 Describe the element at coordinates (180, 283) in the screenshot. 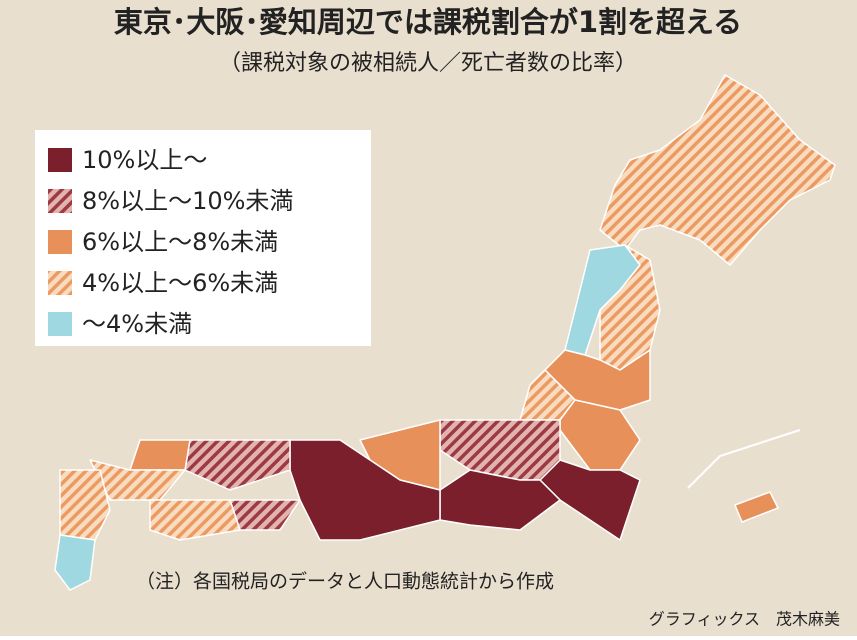

I see `legend-label: 4%以上～6%未満` at that location.